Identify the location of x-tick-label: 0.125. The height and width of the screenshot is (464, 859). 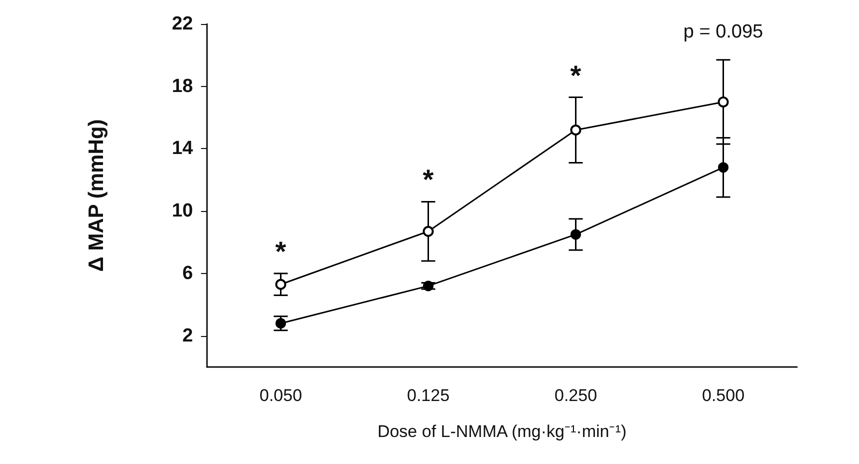
(428, 395).